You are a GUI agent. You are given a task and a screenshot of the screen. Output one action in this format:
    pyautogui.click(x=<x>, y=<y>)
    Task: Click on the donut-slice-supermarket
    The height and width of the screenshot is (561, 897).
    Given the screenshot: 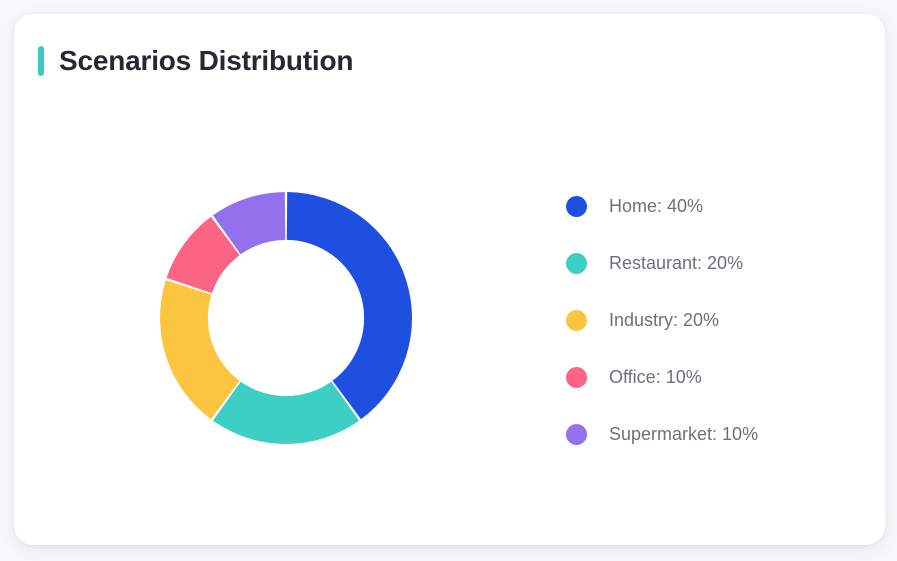 What is the action you would take?
    pyautogui.click(x=249, y=223)
    